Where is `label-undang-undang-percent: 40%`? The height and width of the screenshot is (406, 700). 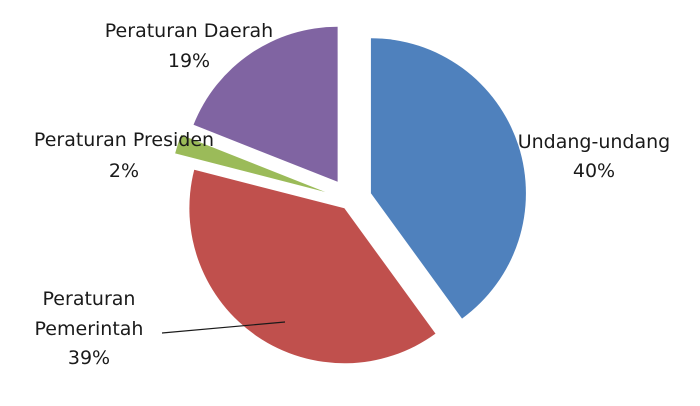 label-undang-undang-percent: 40% is located at coordinates (594, 171).